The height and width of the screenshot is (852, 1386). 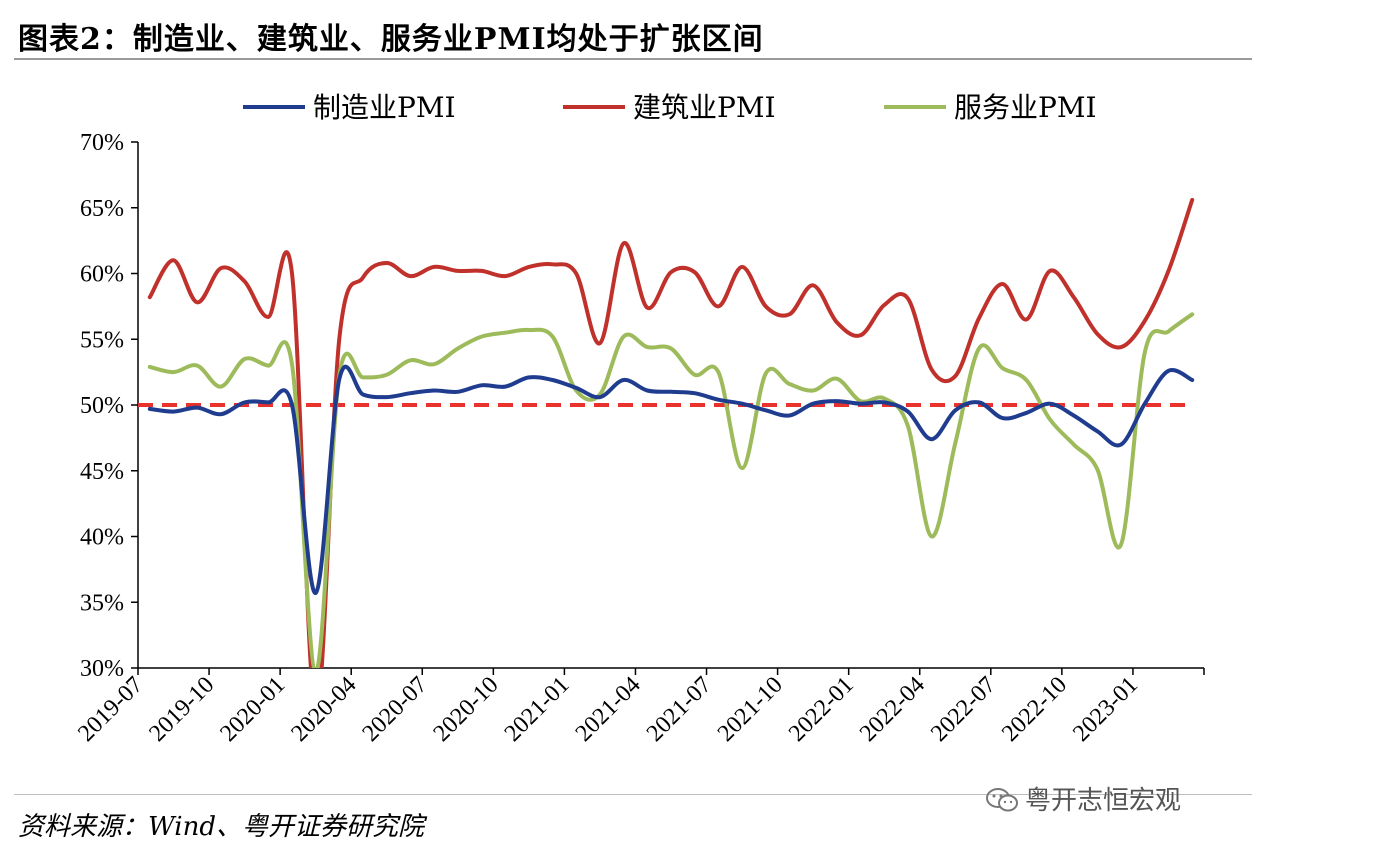 I want to click on wechat-icon, so click(x=1002, y=800).